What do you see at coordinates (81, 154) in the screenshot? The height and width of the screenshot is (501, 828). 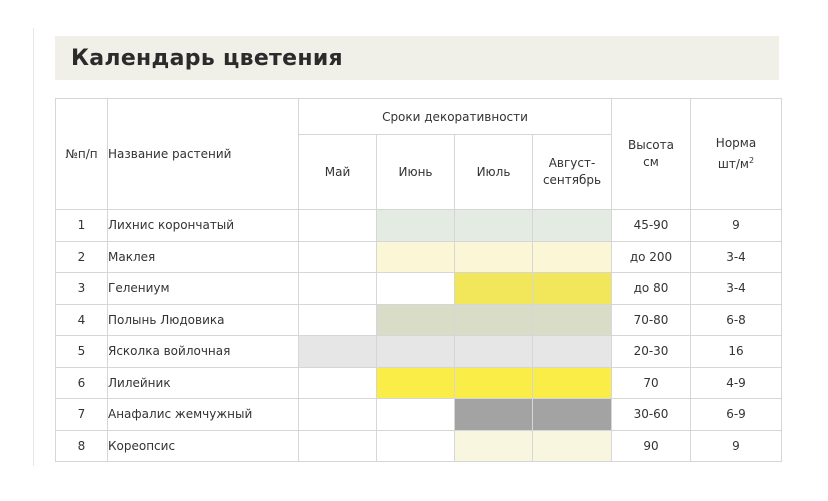 I see `header-num: №п/п` at bounding box center [81, 154].